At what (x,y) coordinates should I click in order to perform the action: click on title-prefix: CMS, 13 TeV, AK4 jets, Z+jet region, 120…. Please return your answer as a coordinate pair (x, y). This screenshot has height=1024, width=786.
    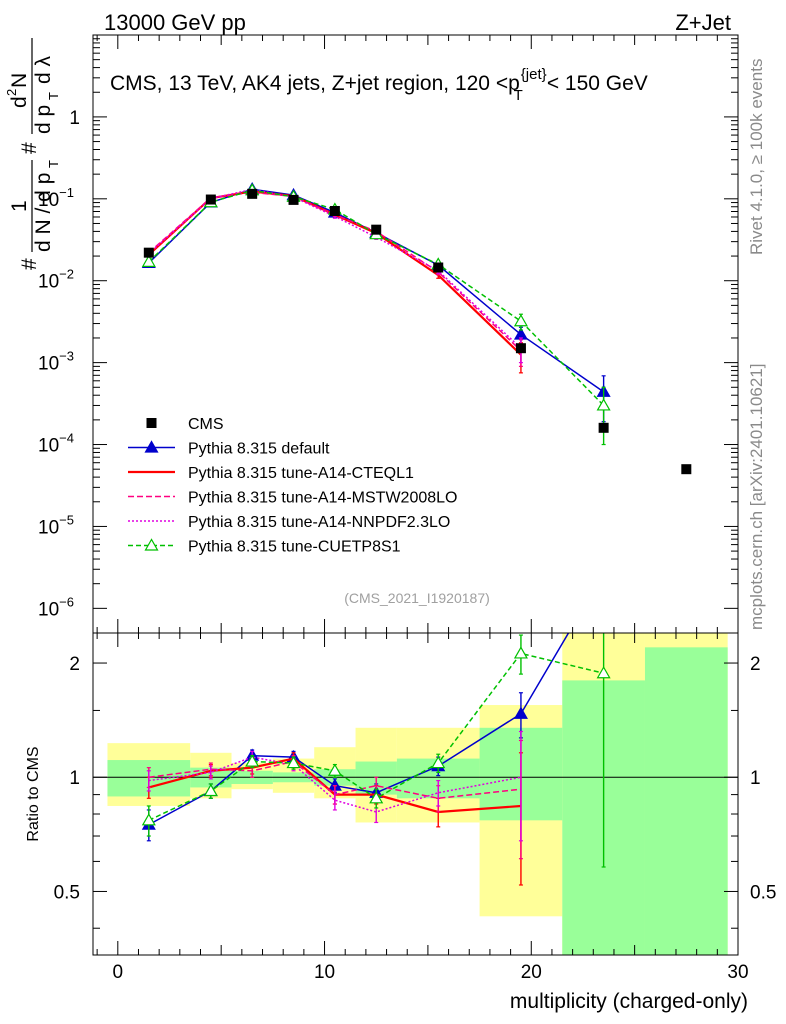
    Looking at the image, I should click on (315, 83).